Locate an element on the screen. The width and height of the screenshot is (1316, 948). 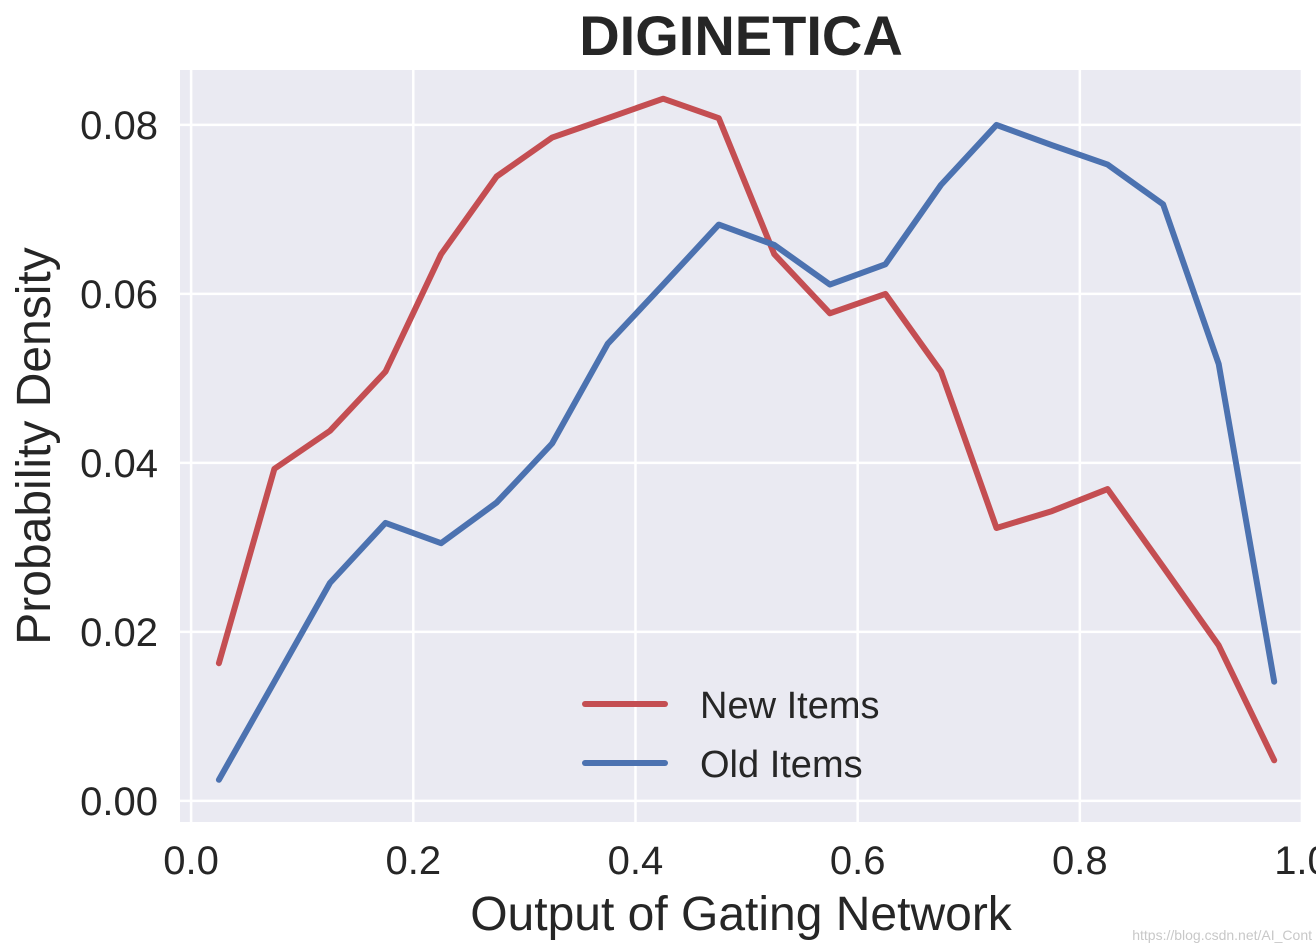
y-tick-label: 0.02 is located at coordinates (119, 633).